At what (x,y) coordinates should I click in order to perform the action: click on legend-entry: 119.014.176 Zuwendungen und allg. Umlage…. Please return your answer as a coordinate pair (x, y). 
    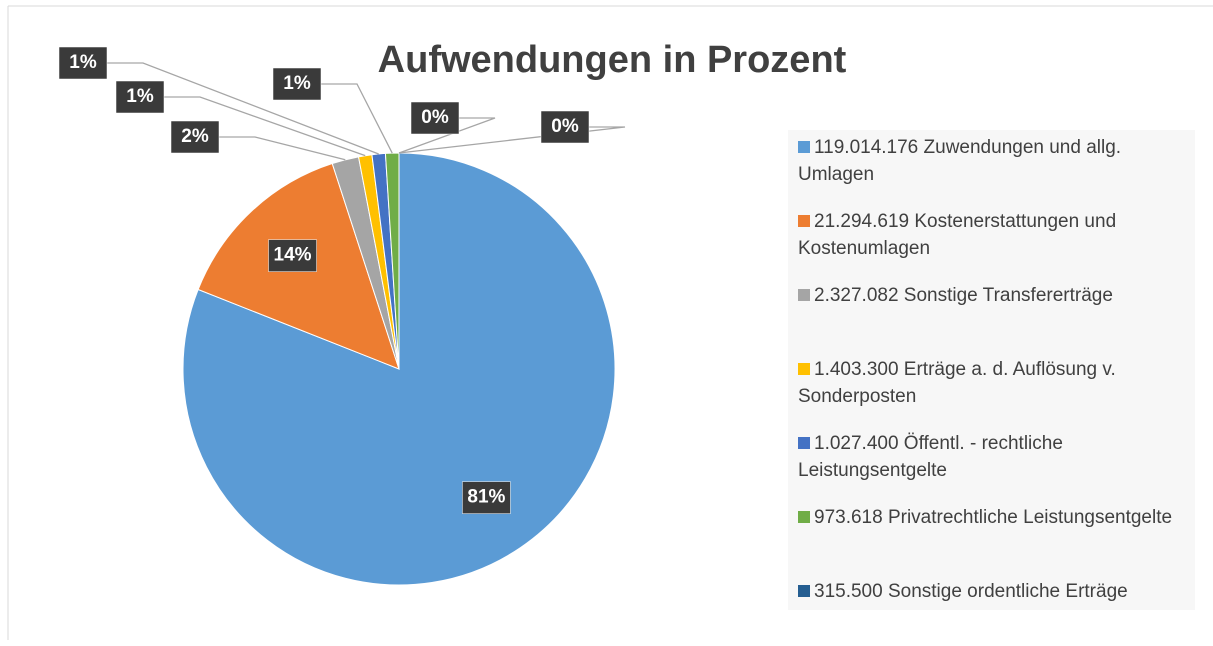
    Looking at the image, I should click on (993, 161).